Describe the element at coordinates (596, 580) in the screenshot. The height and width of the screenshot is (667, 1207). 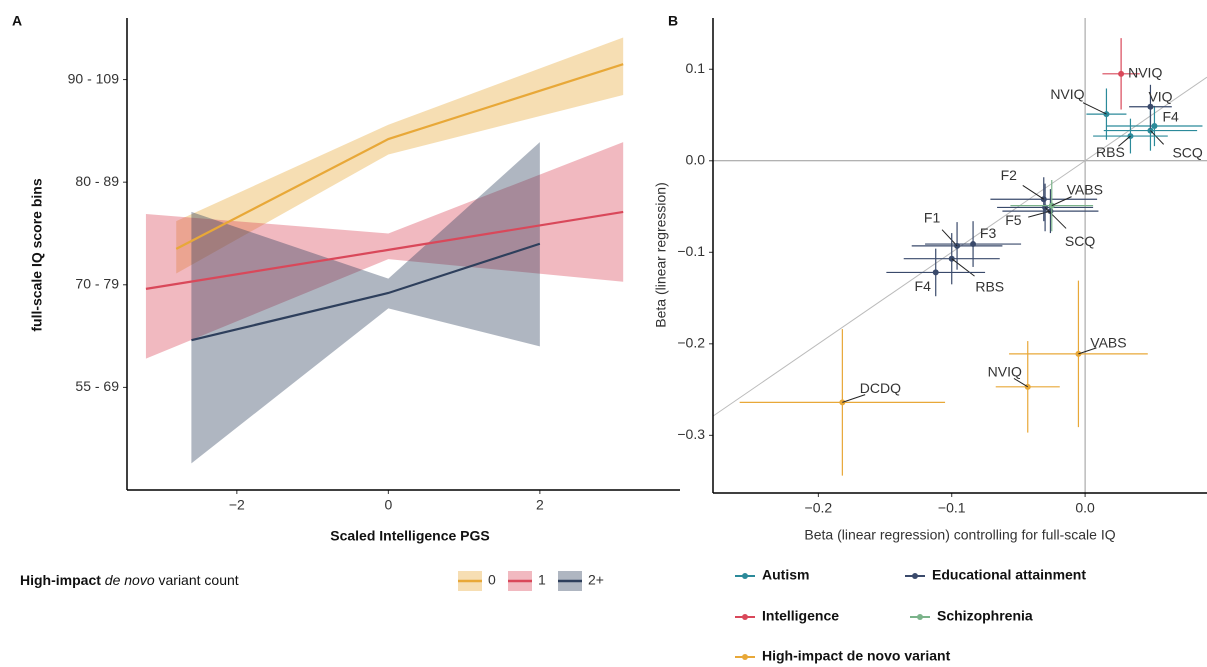
I see `legend-label: 2+` at that location.